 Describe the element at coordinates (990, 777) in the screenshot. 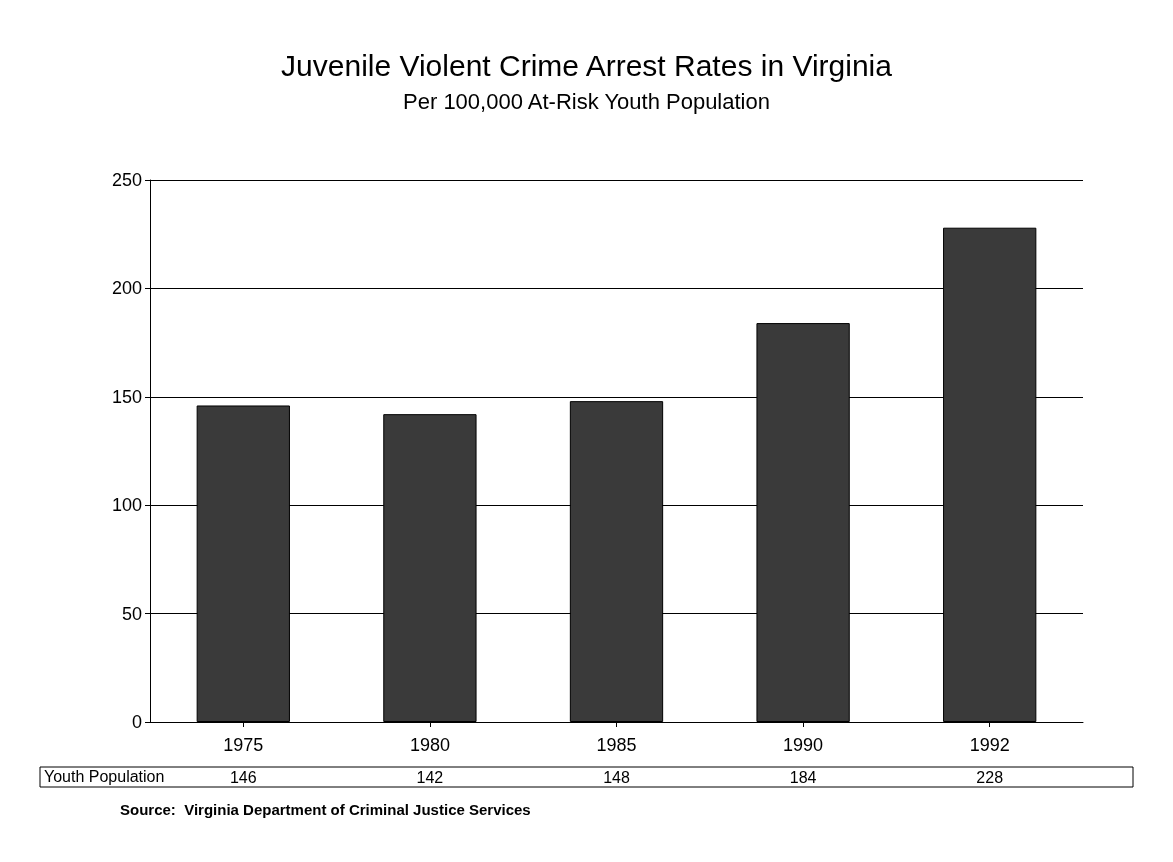

I see `data-label: 228` at that location.